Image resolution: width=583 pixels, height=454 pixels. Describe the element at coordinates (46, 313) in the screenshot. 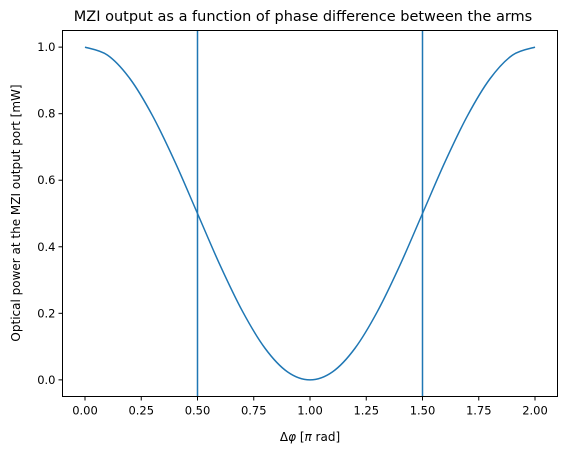

I see `y-tick-label: 0.2` at that location.